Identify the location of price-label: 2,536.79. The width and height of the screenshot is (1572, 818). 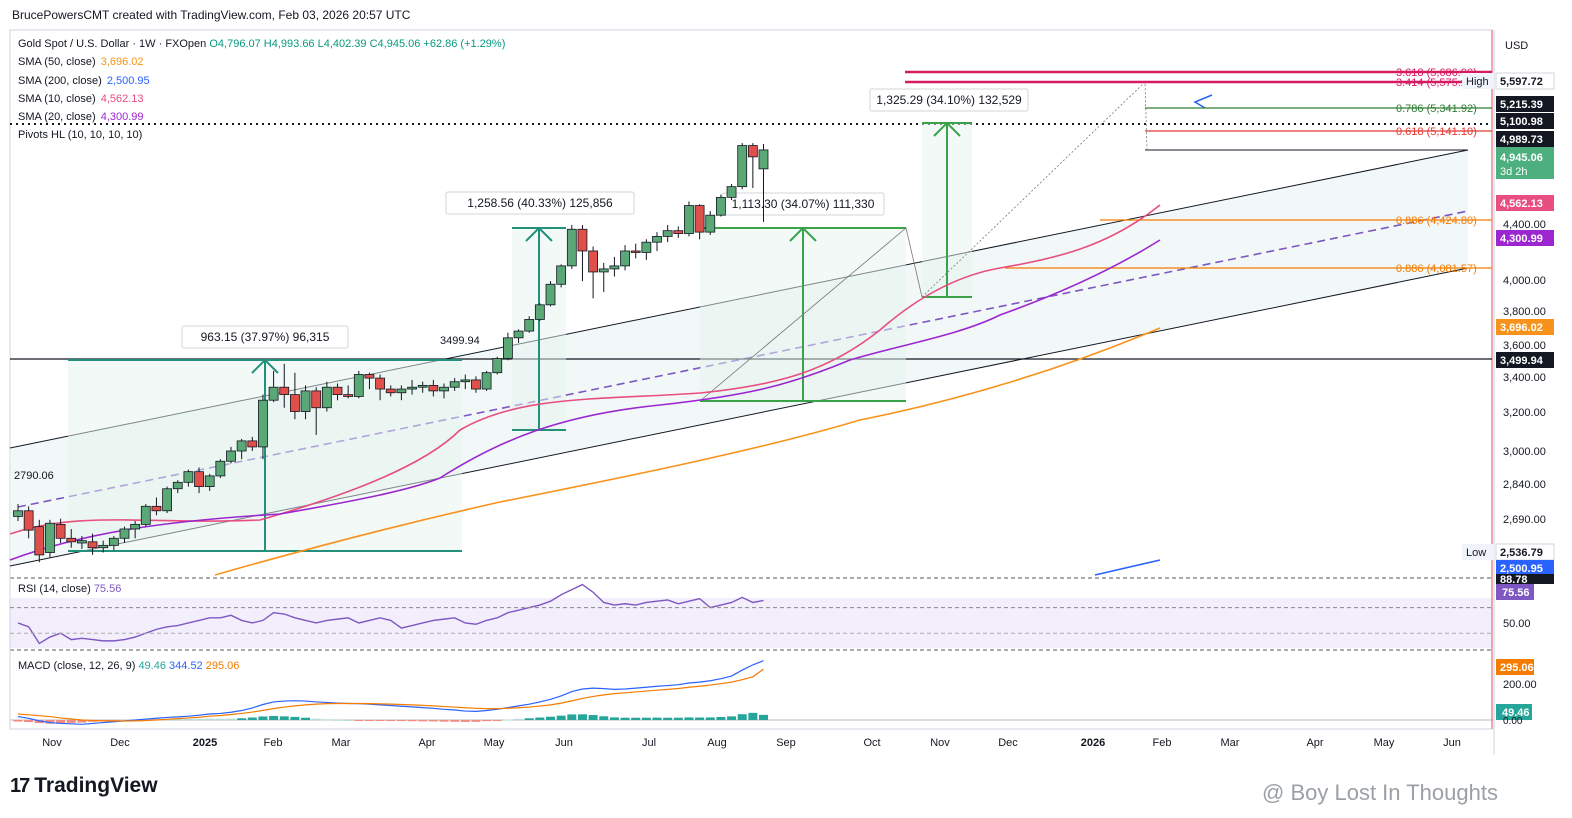
(1521, 553).